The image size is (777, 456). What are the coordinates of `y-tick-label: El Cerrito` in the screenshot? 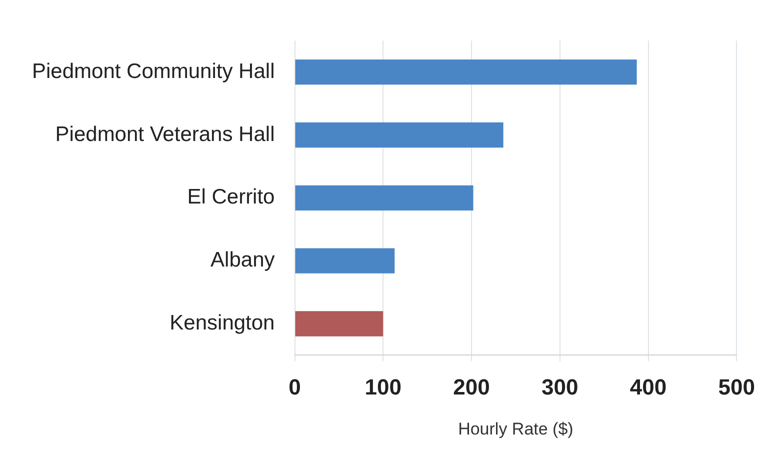 It's located at (231, 197).